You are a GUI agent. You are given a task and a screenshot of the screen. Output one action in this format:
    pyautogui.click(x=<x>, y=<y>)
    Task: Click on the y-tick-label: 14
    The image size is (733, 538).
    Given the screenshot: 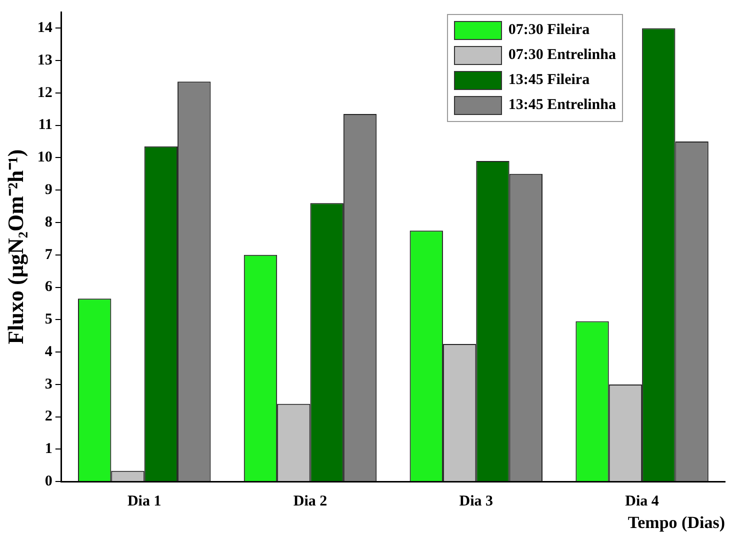 What is the action you would take?
    pyautogui.click(x=45, y=28)
    